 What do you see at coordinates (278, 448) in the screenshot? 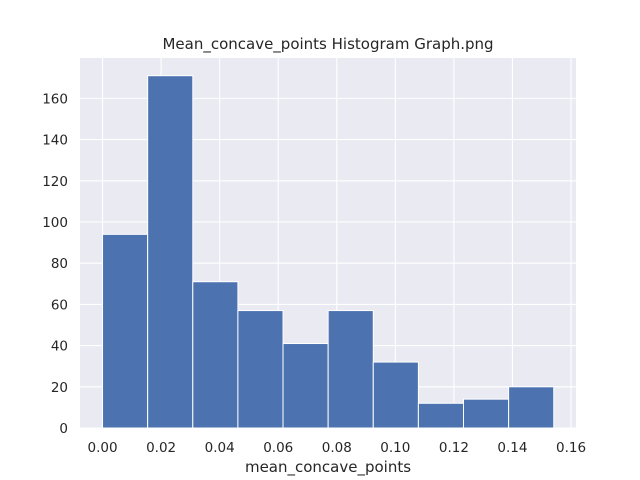
I see `x-tick-label: 0.06` at bounding box center [278, 448].